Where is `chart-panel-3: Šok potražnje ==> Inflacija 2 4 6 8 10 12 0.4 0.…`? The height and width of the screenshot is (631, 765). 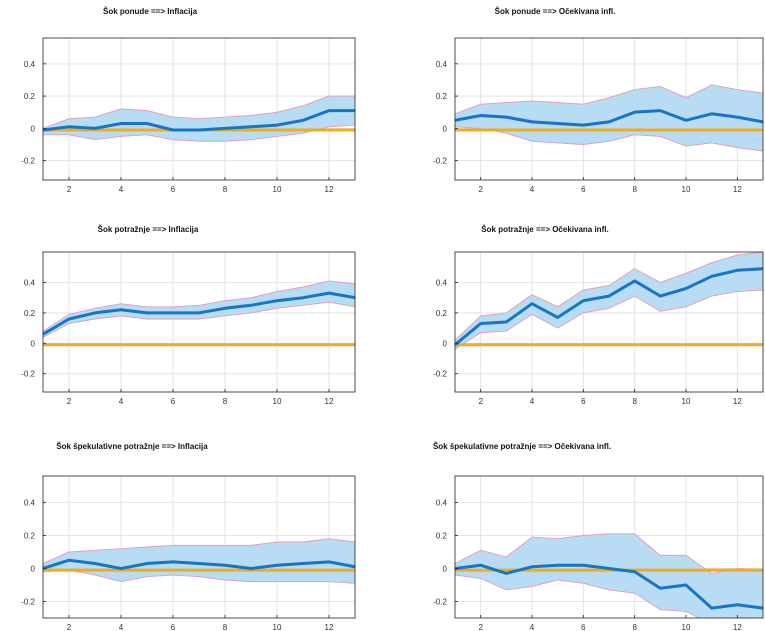
chart-panel-3: Šok potražnje ==> Inflacija 2 4 6 8 10 12 0.4 0.… is located at coordinates (188, 315).